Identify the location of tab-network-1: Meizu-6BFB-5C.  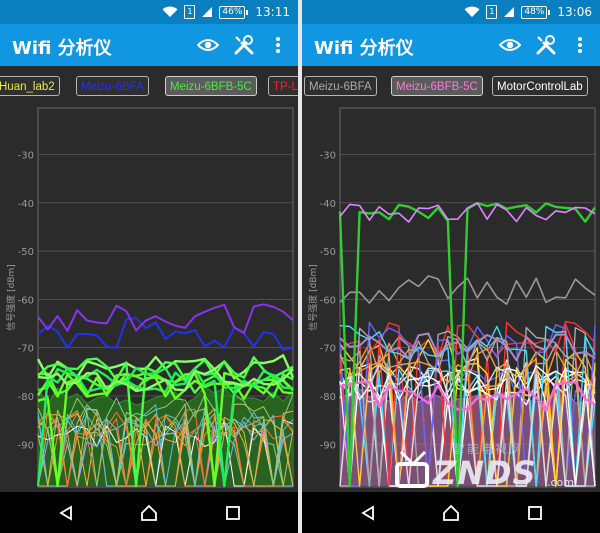
(437, 86).